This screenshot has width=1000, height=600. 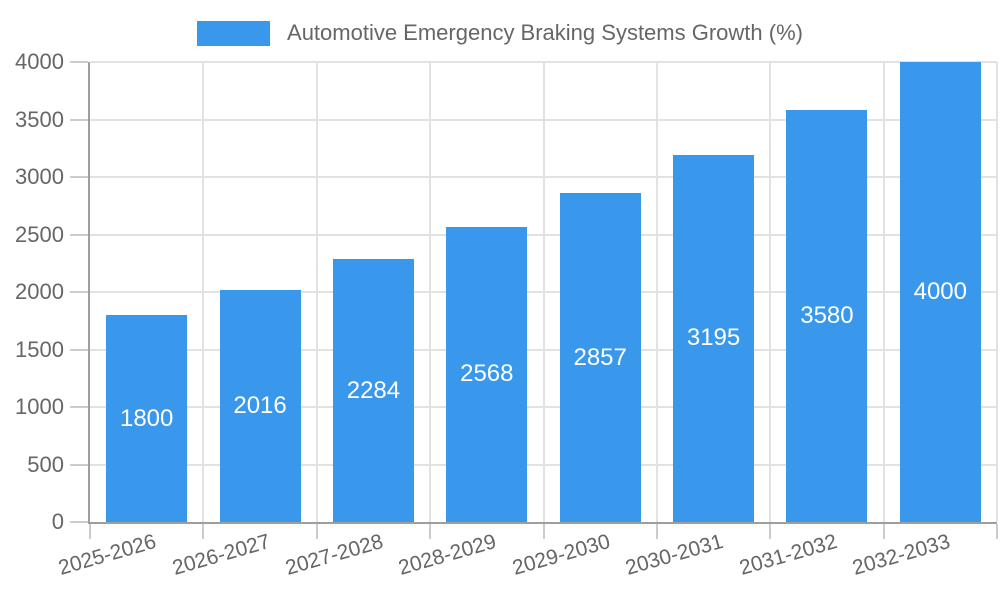 I want to click on y-axis-tick-label: 3000, so click(x=39, y=176).